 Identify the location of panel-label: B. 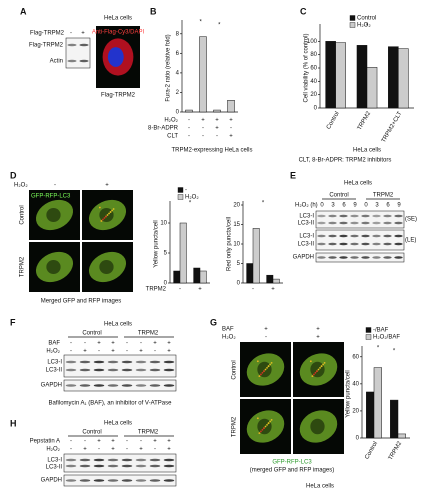
(153, 11).